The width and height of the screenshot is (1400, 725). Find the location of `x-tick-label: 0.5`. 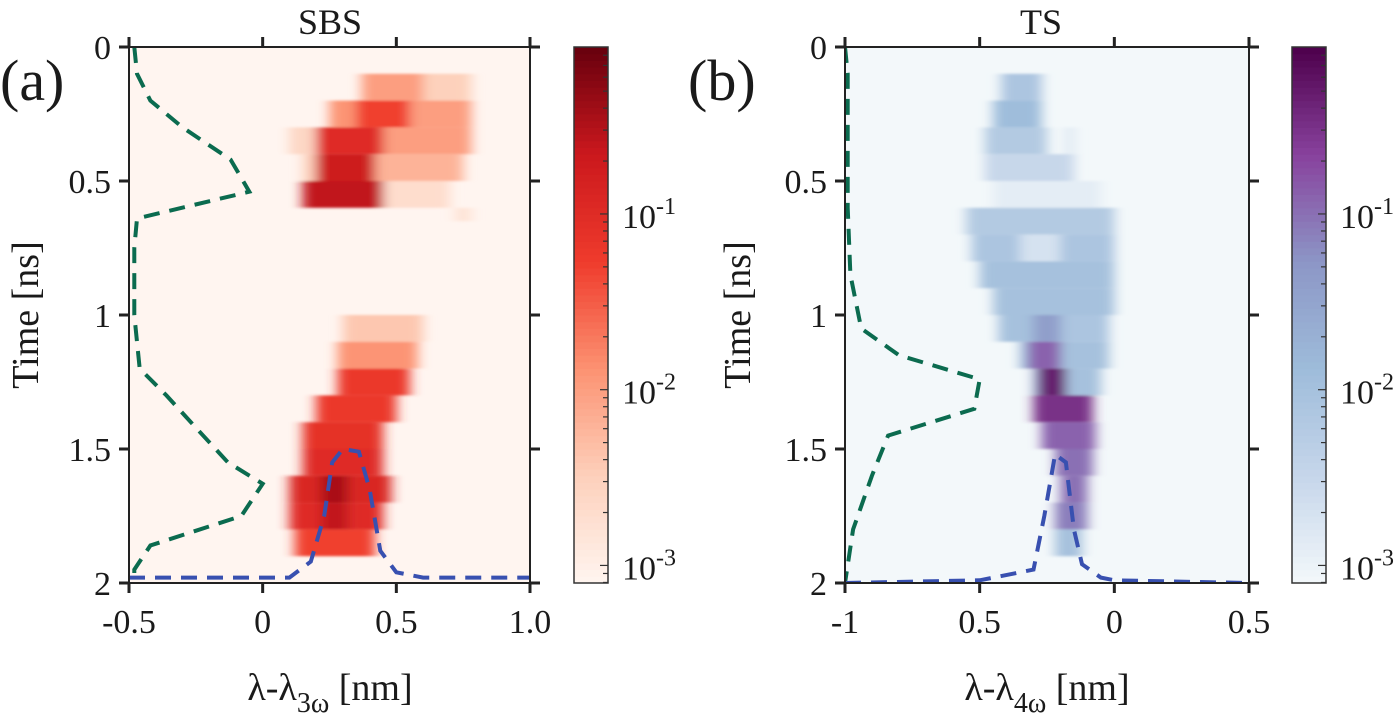

x-tick-label: 0.5 is located at coordinates (396, 622).